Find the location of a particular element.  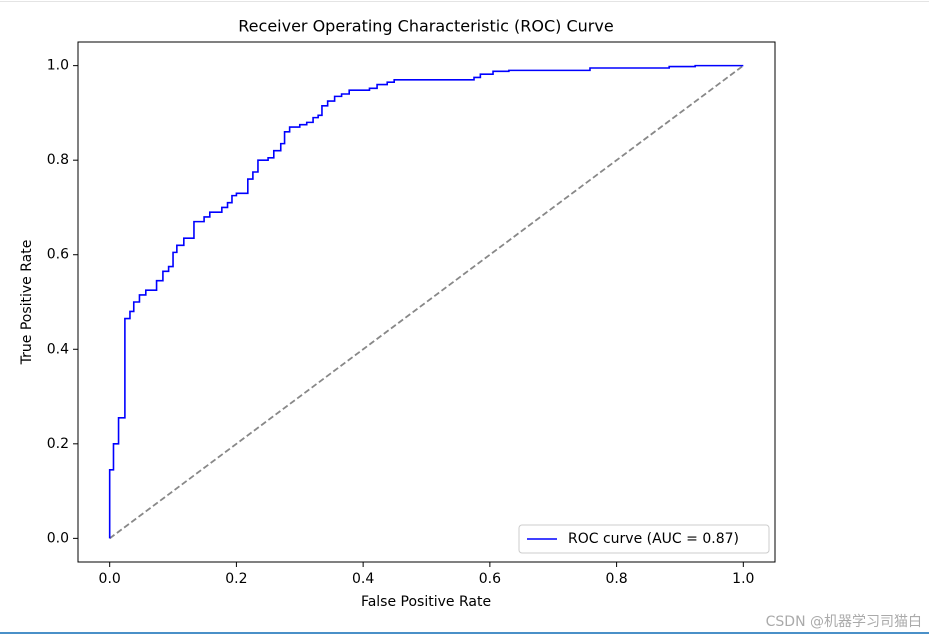

y-tick-label: 0.2 is located at coordinates (58, 444).